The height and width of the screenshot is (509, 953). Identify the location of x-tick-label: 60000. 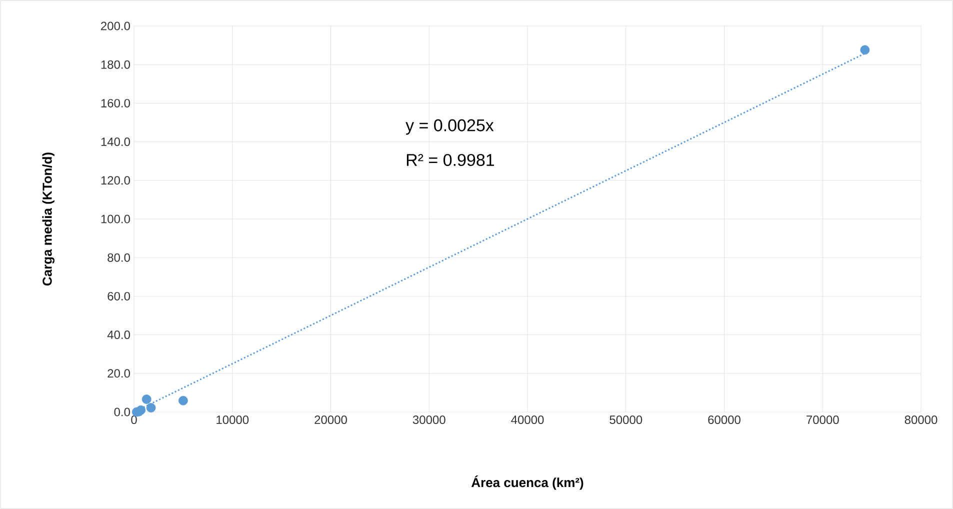
(724, 420).